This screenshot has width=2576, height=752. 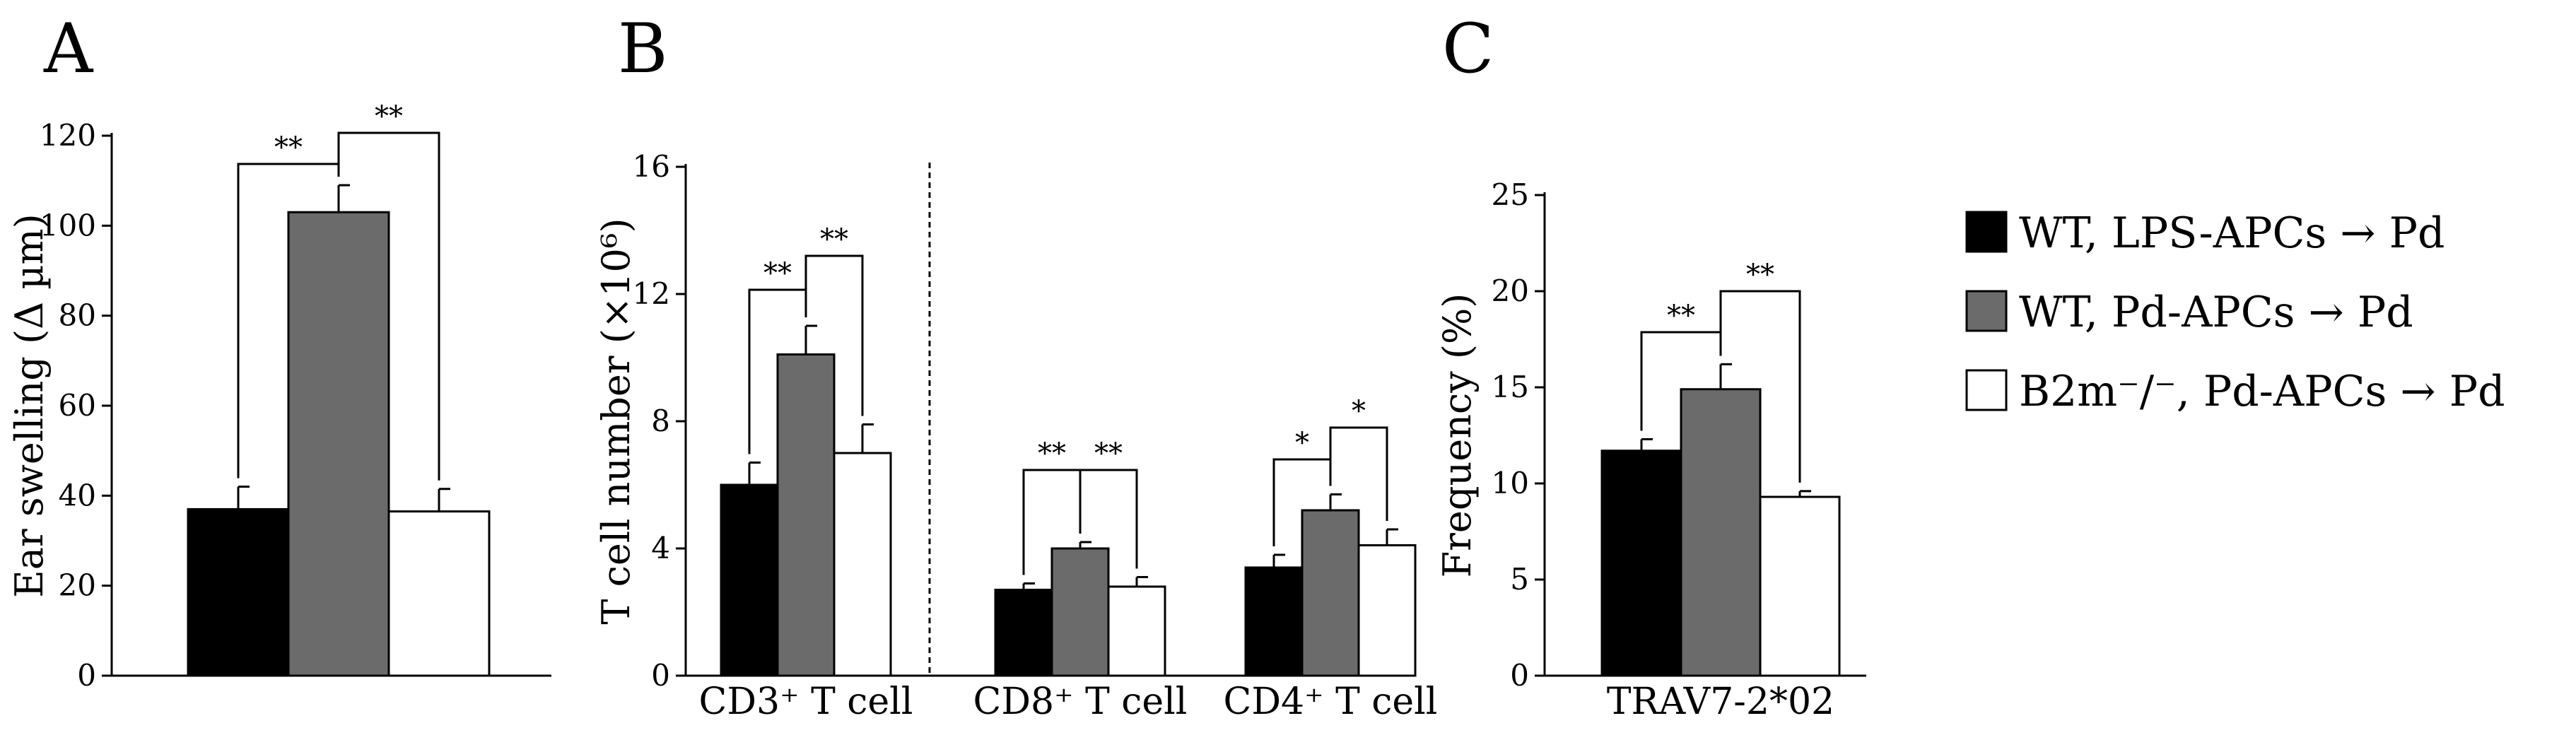 What do you see at coordinates (651, 293) in the screenshot?
I see `y-tick-label: 12` at bounding box center [651, 293].